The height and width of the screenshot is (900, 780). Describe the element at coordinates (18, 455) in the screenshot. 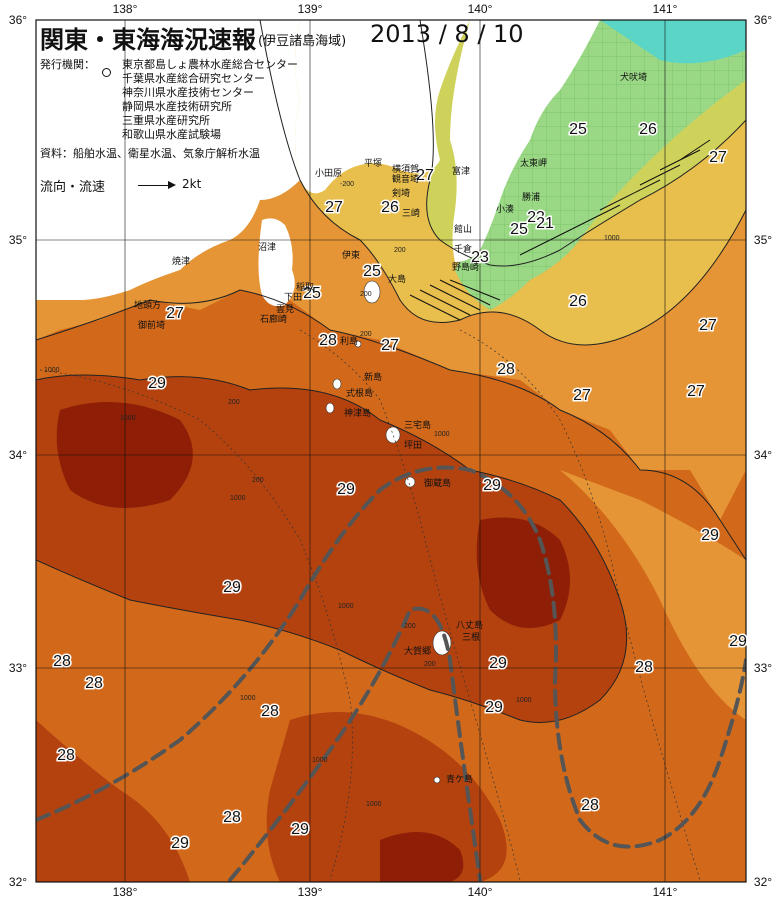

I see `lat-label-left: 34°` at that location.